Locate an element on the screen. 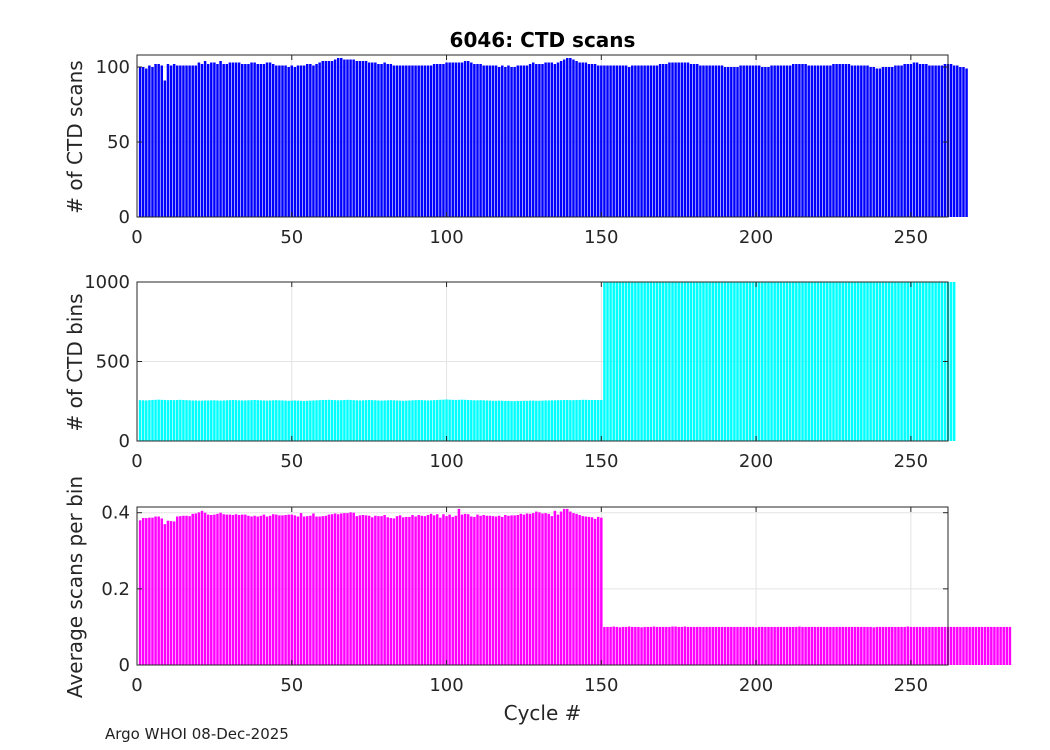  avg-scans-per-bin-ylabel: Average scans per bin is located at coordinates (75, 587).